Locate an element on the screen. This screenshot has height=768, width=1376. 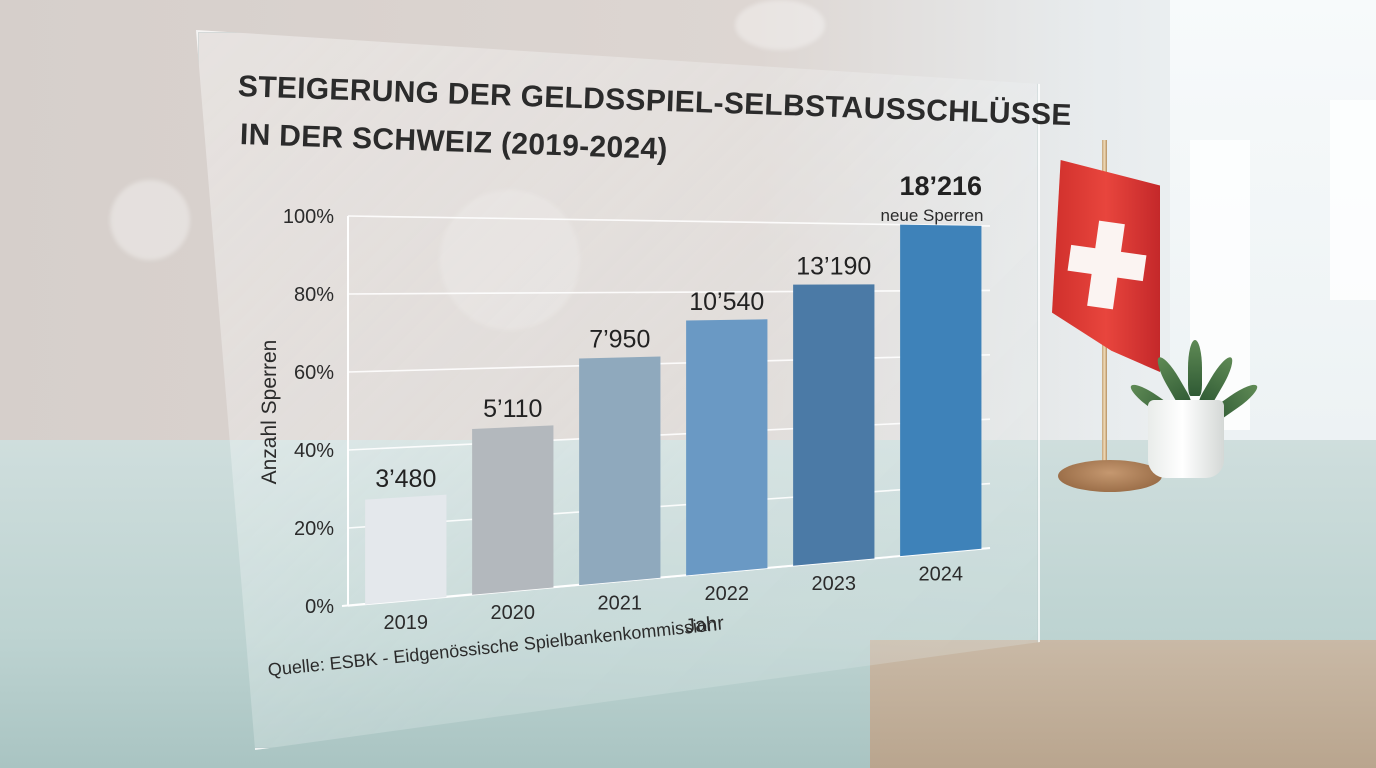
wooden-floor is located at coordinates (1123, 704).